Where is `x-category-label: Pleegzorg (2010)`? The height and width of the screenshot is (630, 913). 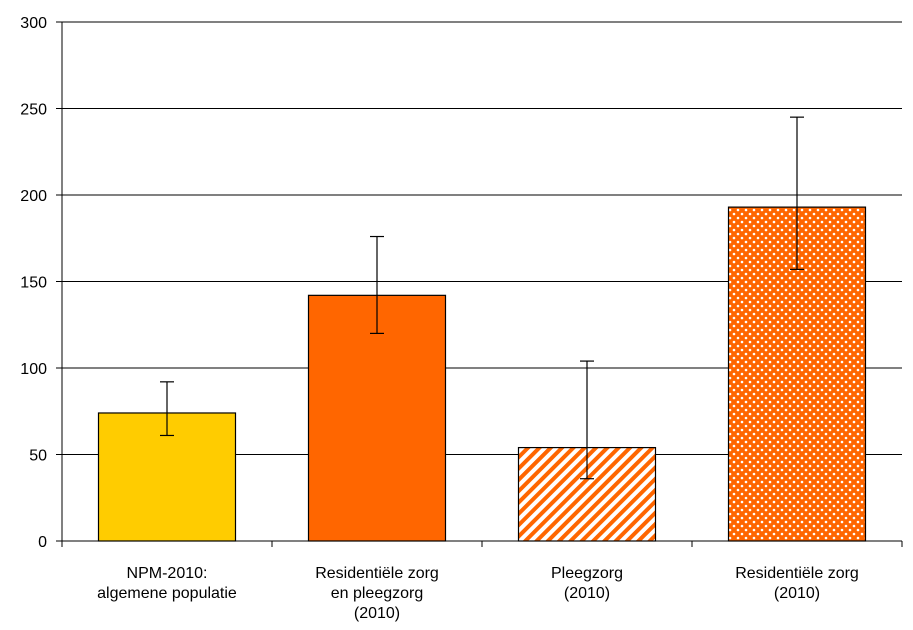 x-category-label: Pleegzorg (2010) is located at coordinates (587, 583).